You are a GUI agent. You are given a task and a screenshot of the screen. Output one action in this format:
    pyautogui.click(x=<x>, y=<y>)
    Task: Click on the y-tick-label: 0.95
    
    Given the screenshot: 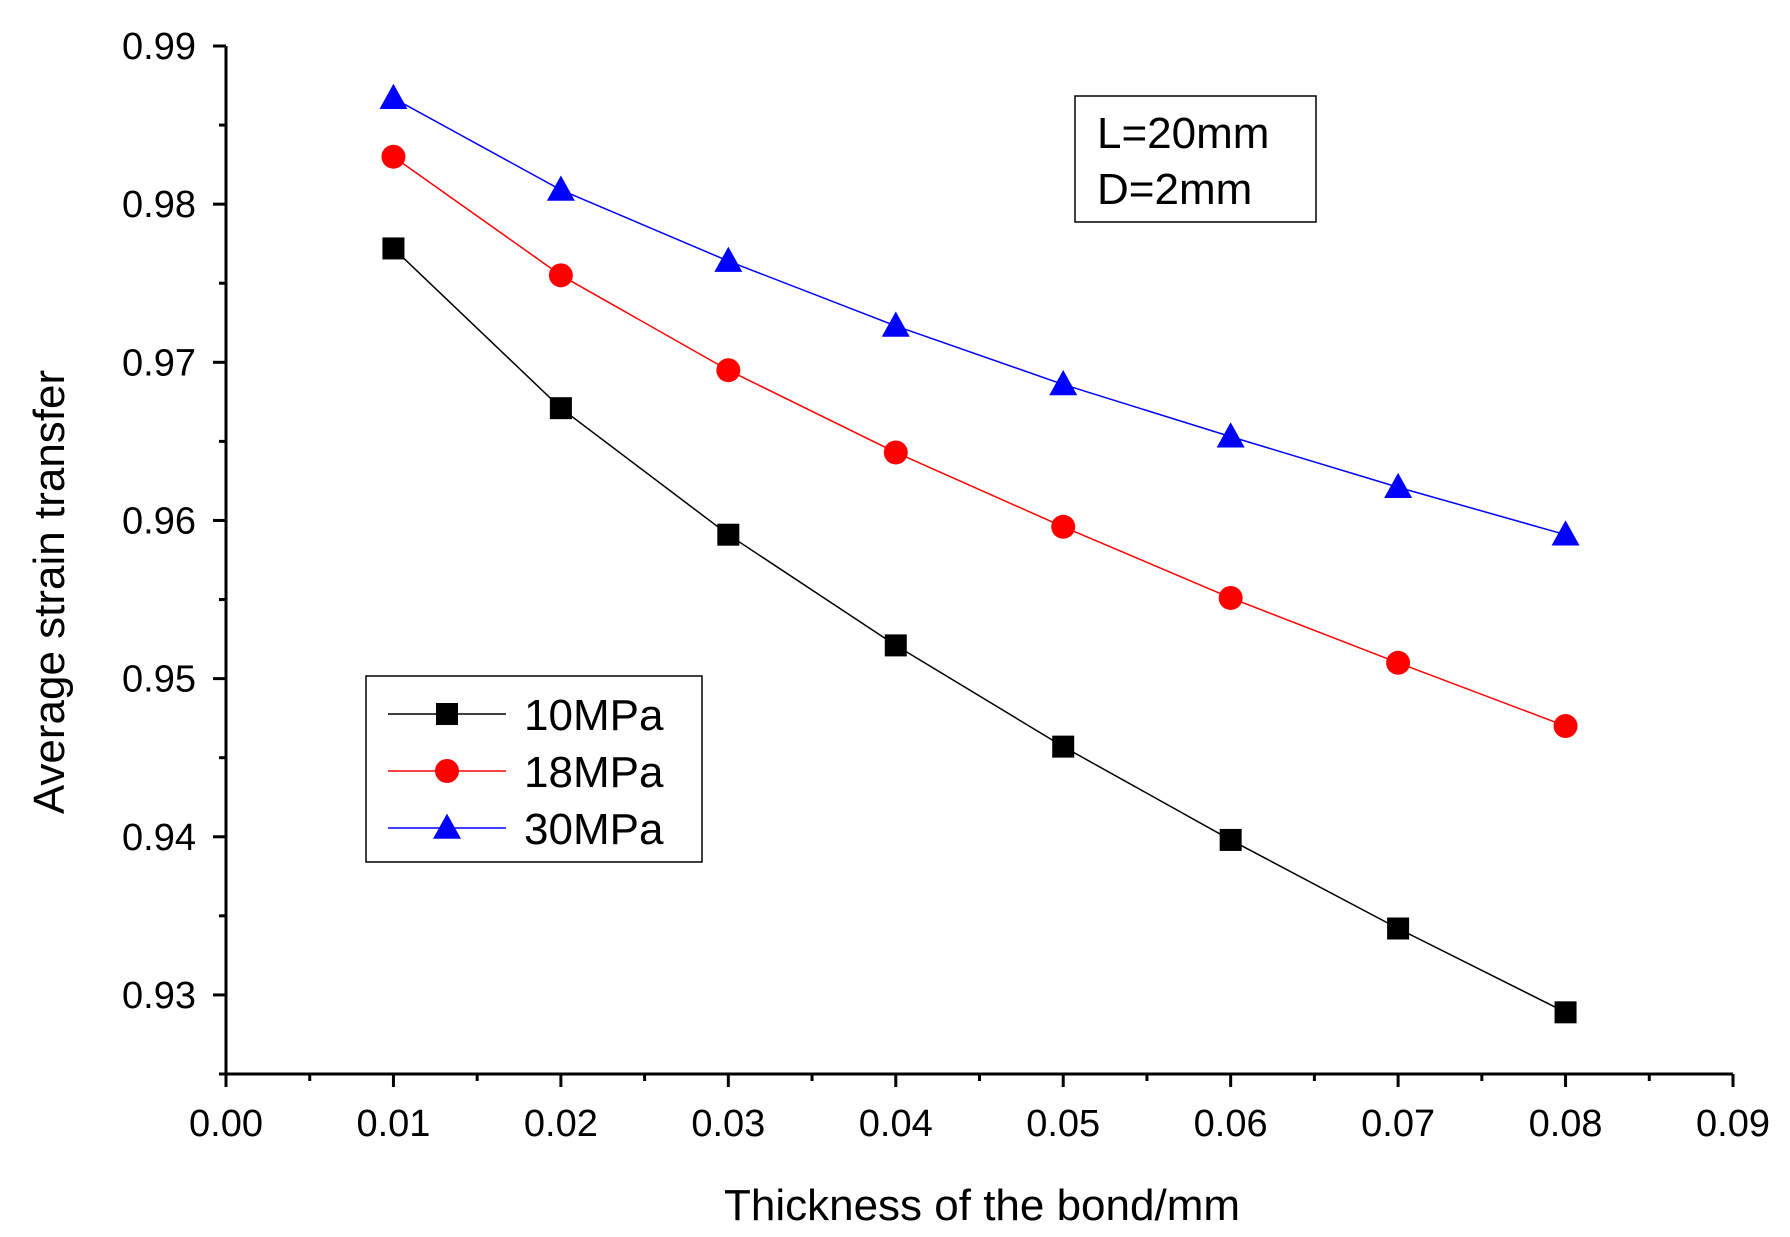 What is the action you would take?
    pyautogui.click(x=159, y=680)
    